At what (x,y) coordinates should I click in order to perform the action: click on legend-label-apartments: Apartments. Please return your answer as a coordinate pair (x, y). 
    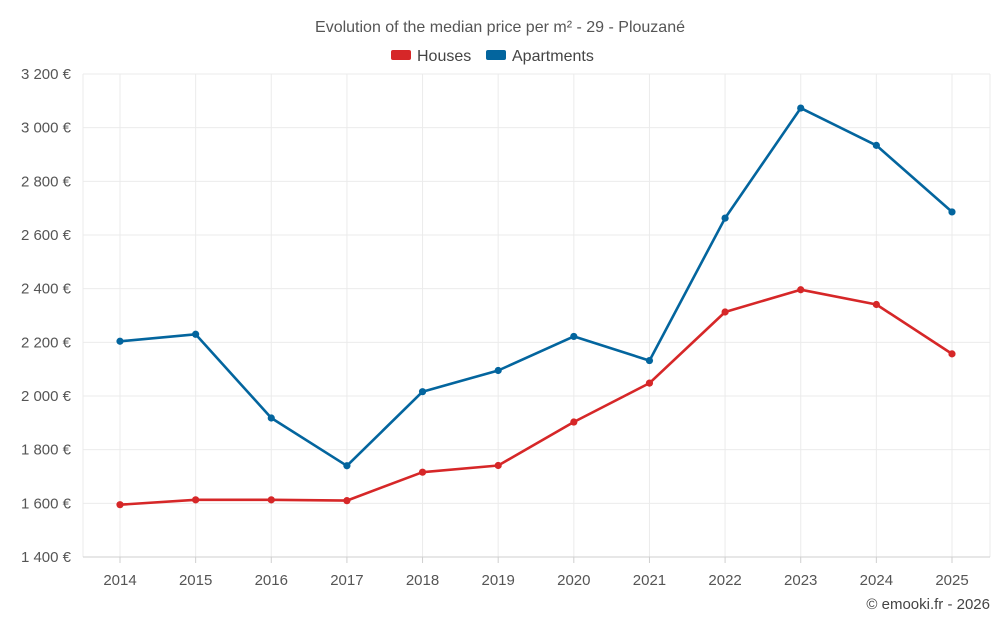
    Looking at the image, I should click on (553, 56).